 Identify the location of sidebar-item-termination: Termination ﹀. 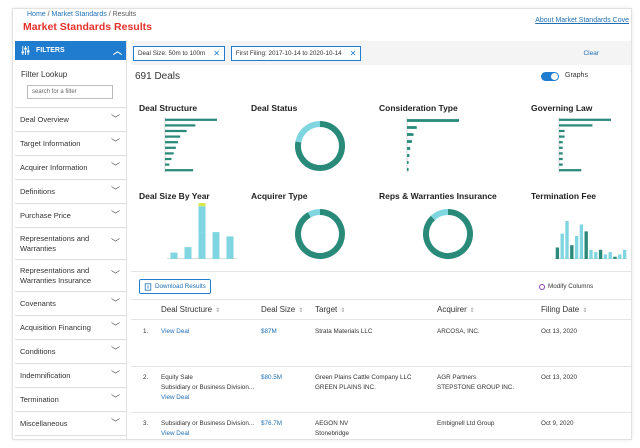
(70, 400).